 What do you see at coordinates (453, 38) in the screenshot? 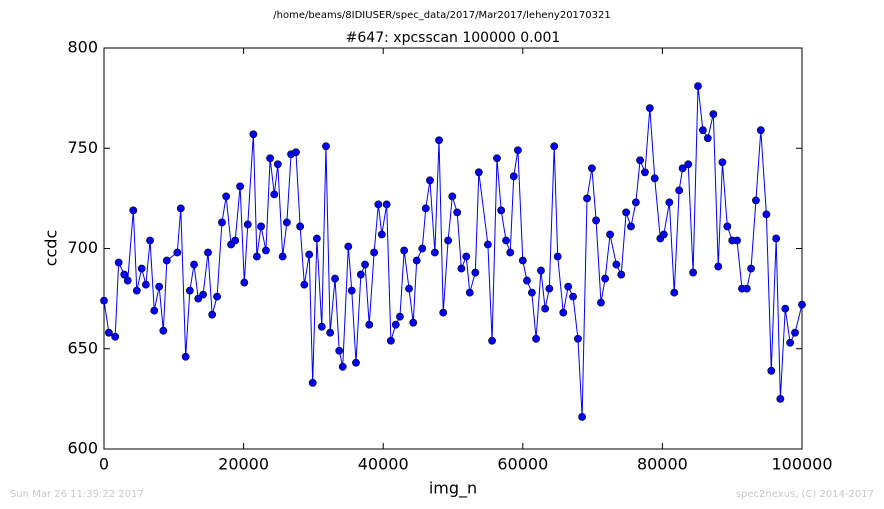
I see `chart-title: #647: xpcsscan 100000 0.001` at bounding box center [453, 38].